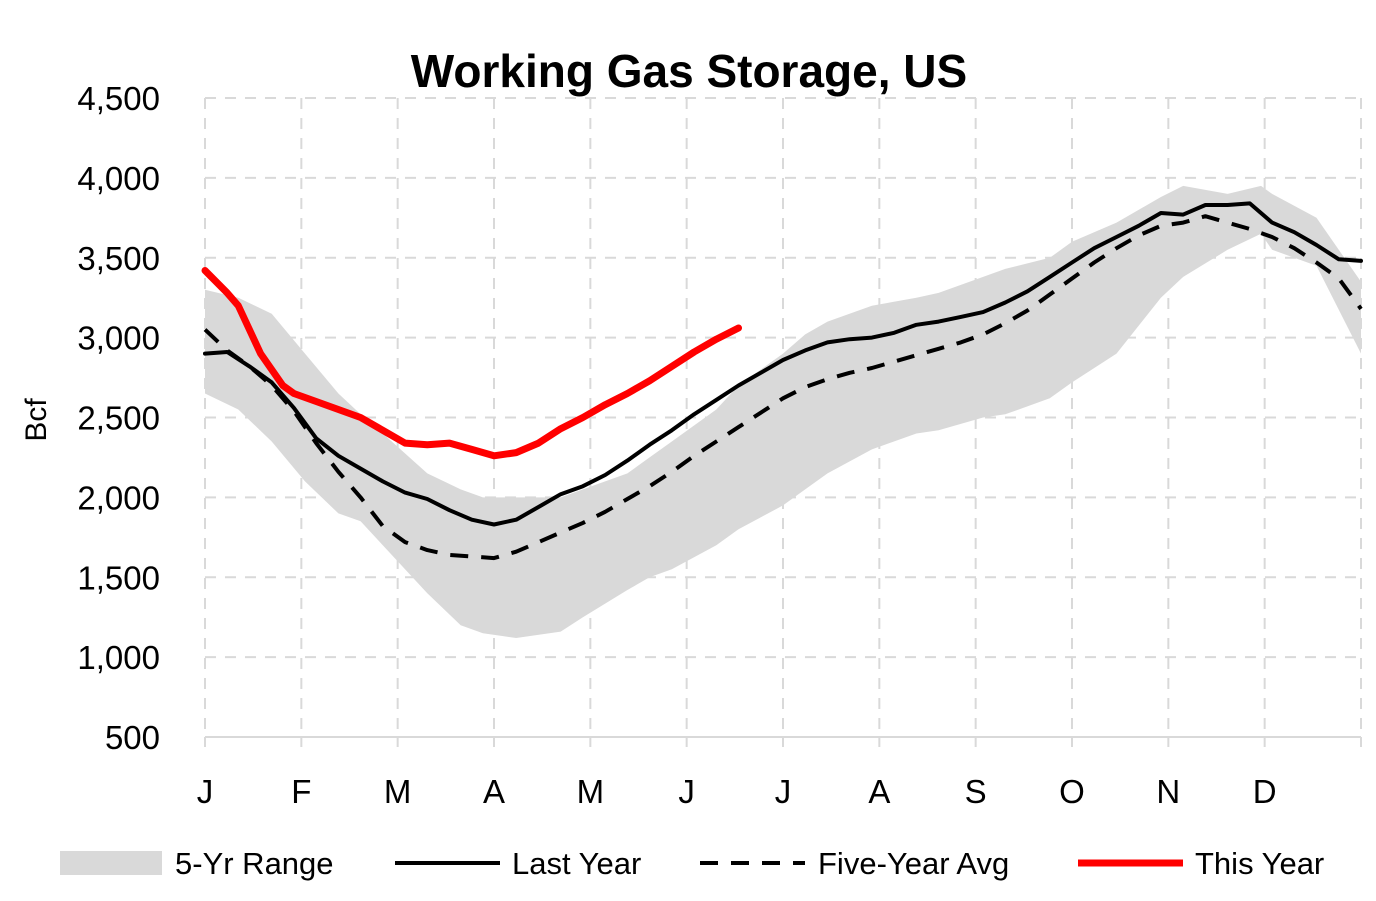  What do you see at coordinates (689, 71) in the screenshot?
I see `chart-title: Working Gas Storage, US` at bounding box center [689, 71].